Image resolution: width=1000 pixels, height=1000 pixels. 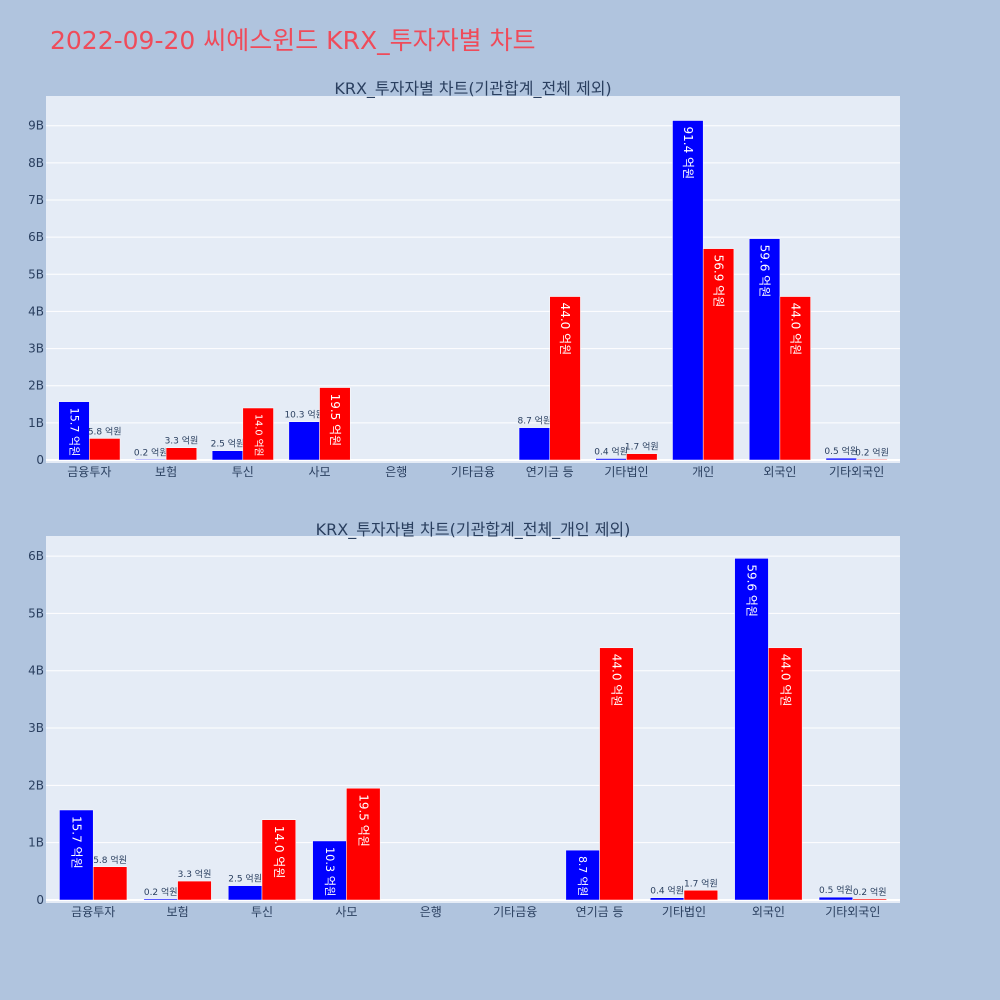 I want to click on y-tick-label: 9B, so click(x=36, y=126).